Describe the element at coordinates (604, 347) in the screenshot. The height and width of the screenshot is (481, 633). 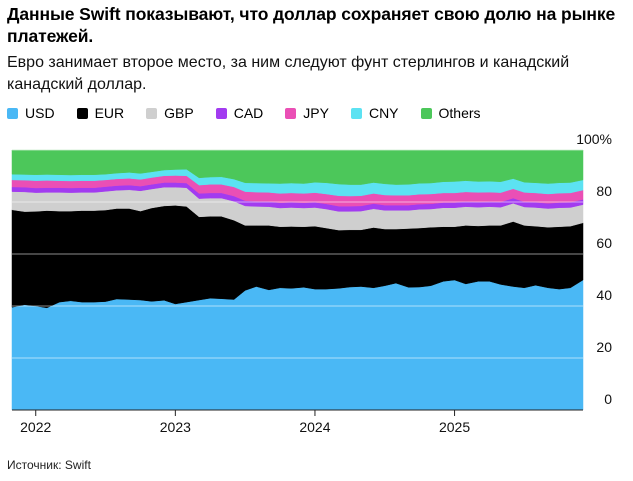
I see `y-tick-label-20: 20` at that location.